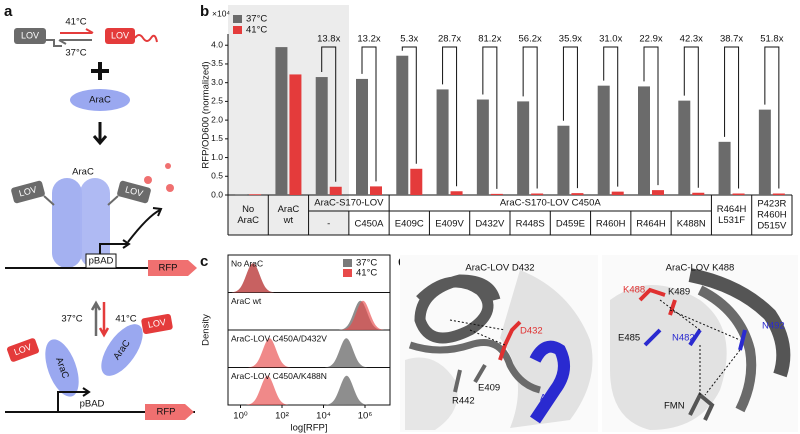  What do you see at coordinates (610, 39) in the screenshot?
I see `fold-change-label: 31.0x` at bounding box center [610, 39].